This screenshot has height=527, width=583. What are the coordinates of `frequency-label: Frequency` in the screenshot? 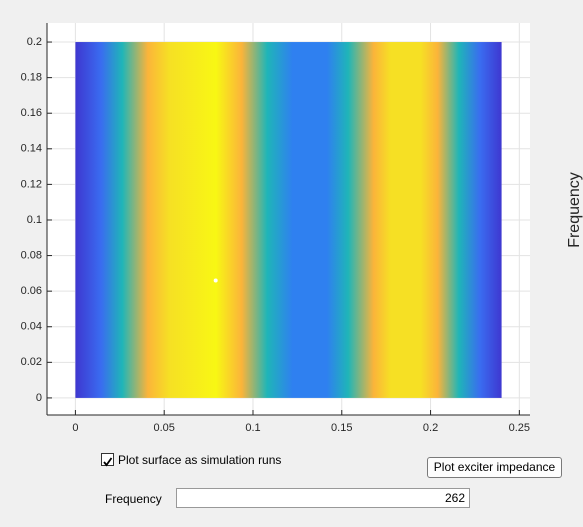 It's located at (133, 499).